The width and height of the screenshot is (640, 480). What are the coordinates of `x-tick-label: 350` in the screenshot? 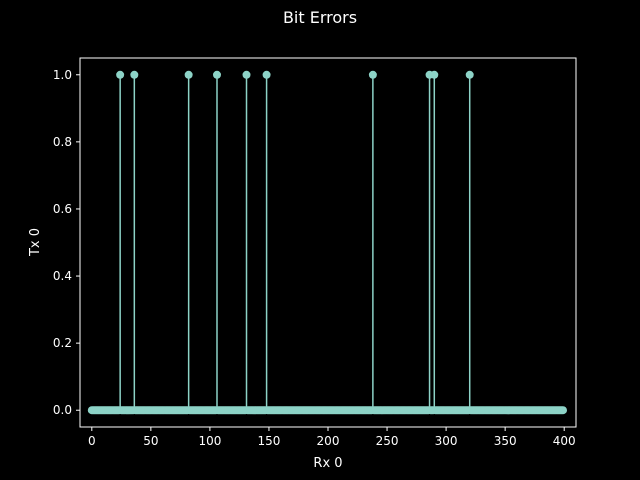 It's located at (505, 441).